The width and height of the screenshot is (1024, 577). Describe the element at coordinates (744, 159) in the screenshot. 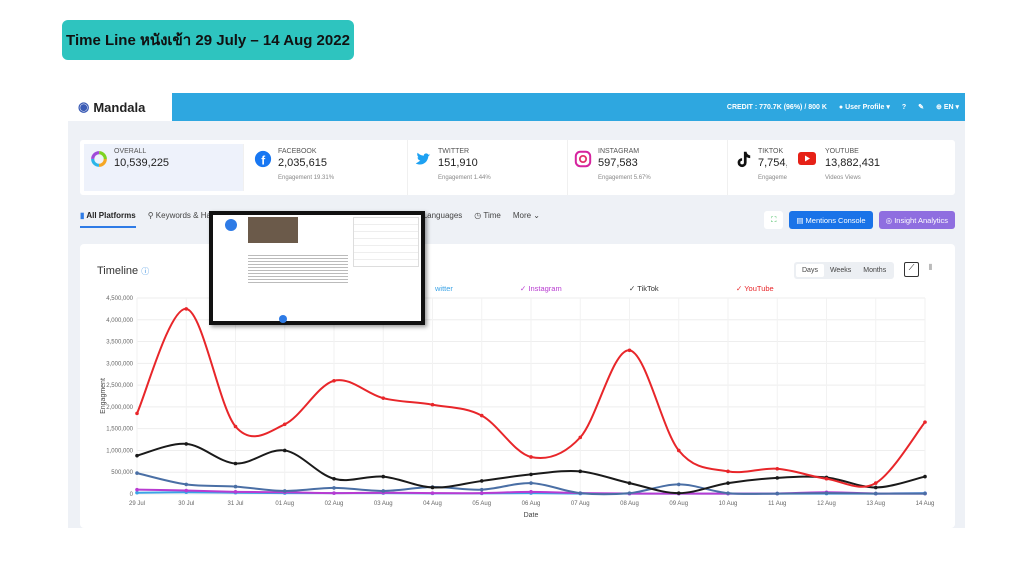

I see `tiktok-icon` at that location.